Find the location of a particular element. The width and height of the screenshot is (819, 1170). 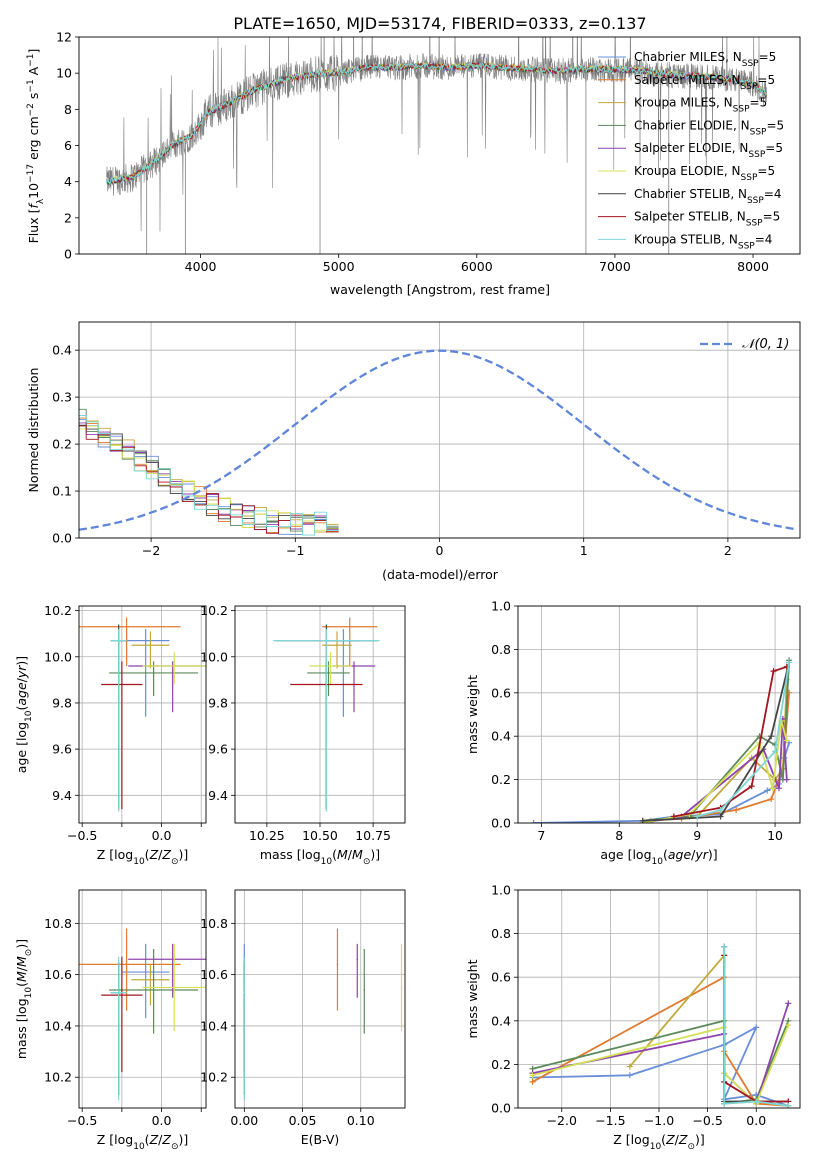

x-tick-label: 10.50 is located at coordinates (320, 835).